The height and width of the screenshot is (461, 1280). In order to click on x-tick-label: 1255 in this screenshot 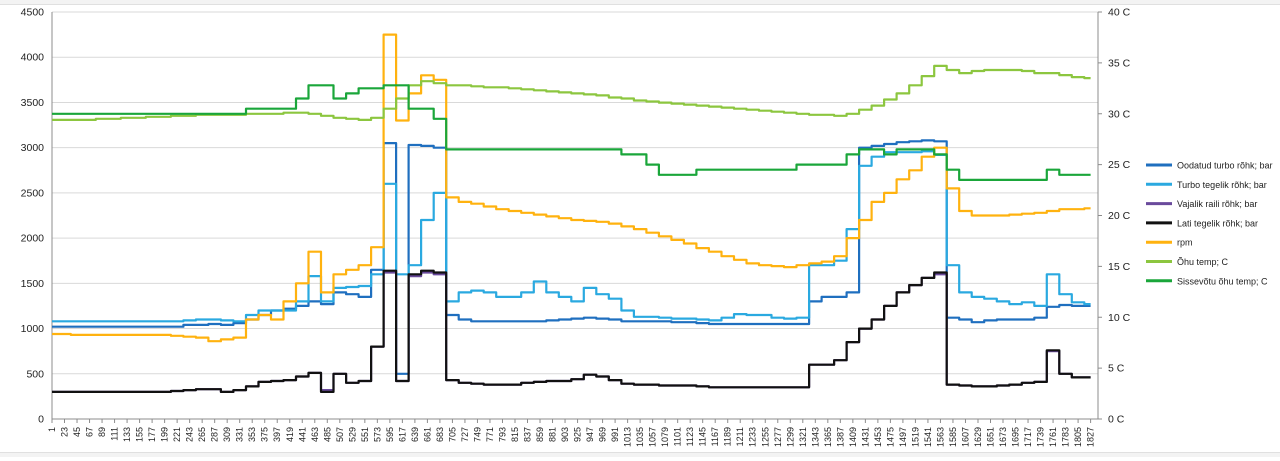, I will do `click(765, 437)`.